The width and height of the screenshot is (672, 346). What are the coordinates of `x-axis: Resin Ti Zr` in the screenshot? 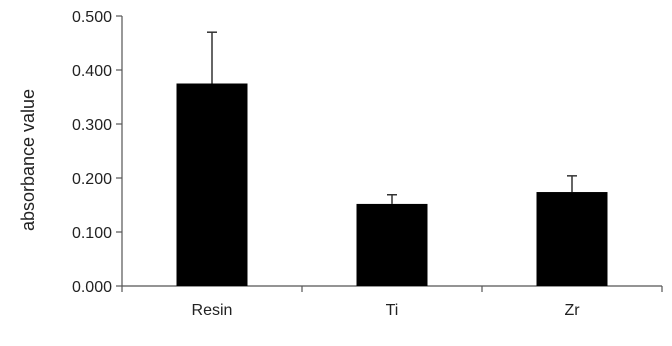 It's located at (392, 302).